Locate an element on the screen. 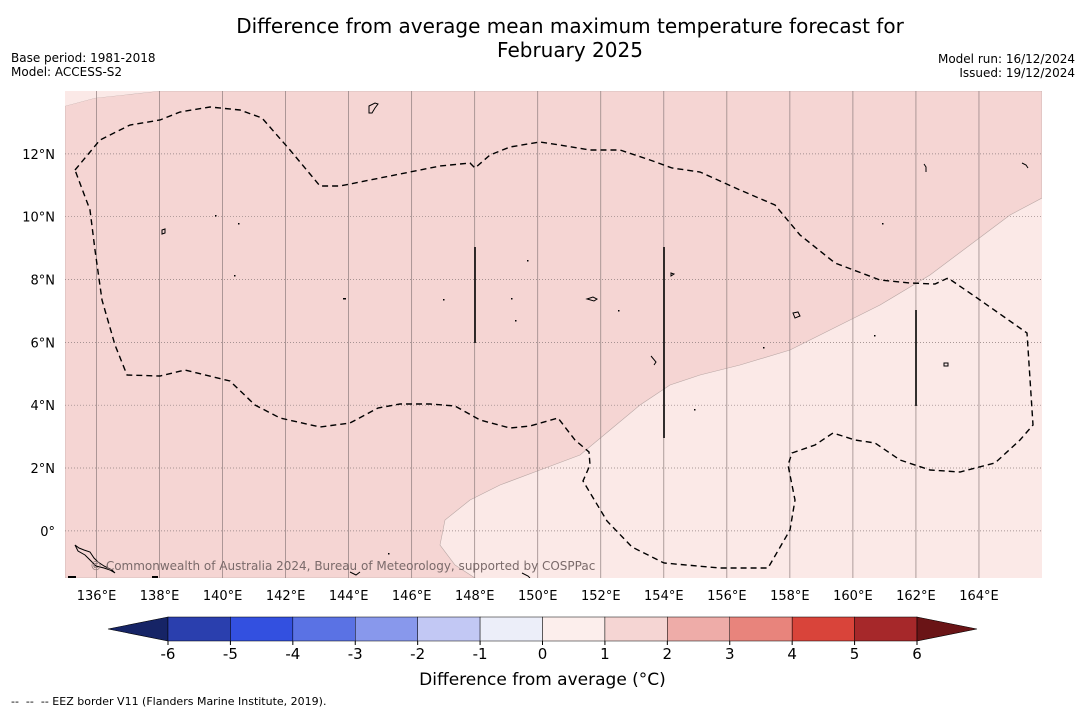 The width and height of the screenshot is (1085, 713). latitude-tick-label: 2°N is located at coordinates (43, 469).